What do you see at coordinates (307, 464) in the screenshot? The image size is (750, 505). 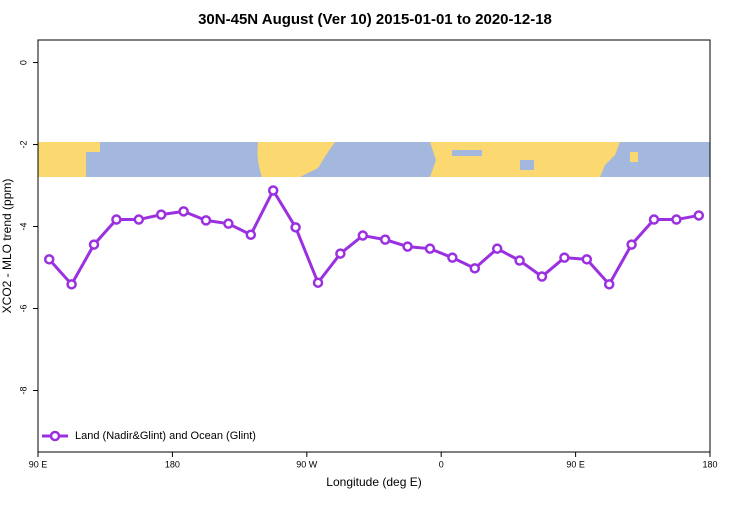 I see `x-tick-label: 90 W` at bounding box center [307, 464].